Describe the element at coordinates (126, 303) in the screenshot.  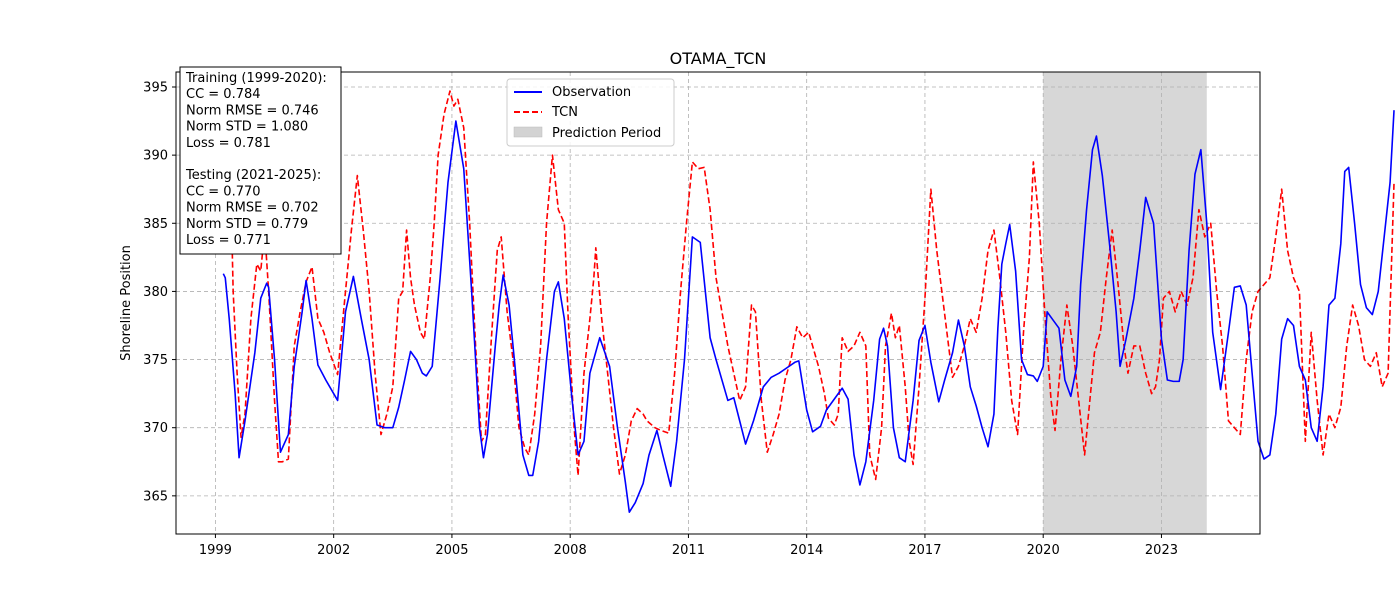
I see `y-axis-label: Shoreline Position` at that location.